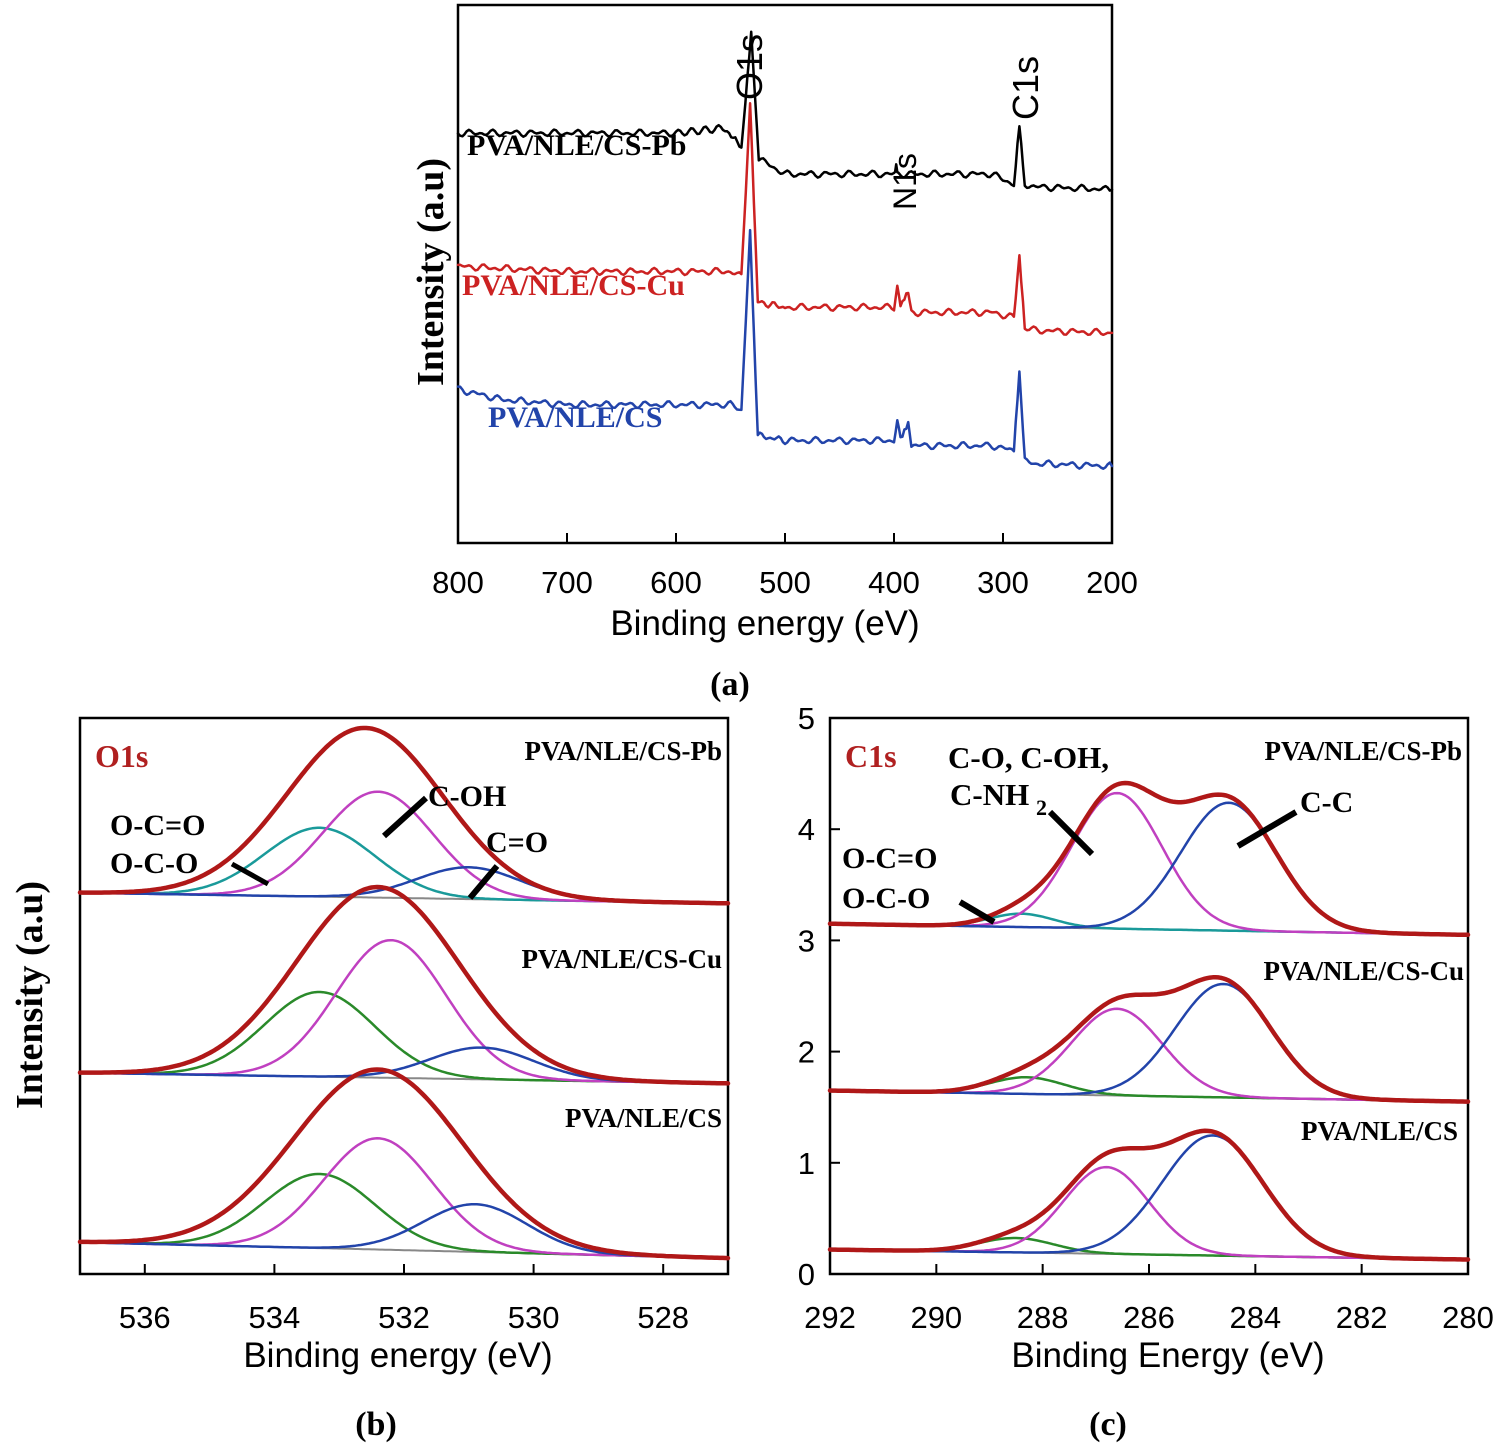  Describe the element at coordinates (575, 417) in the screenshot. I see `panel-a-label-cs: PVA/NLE/CS` at that location.